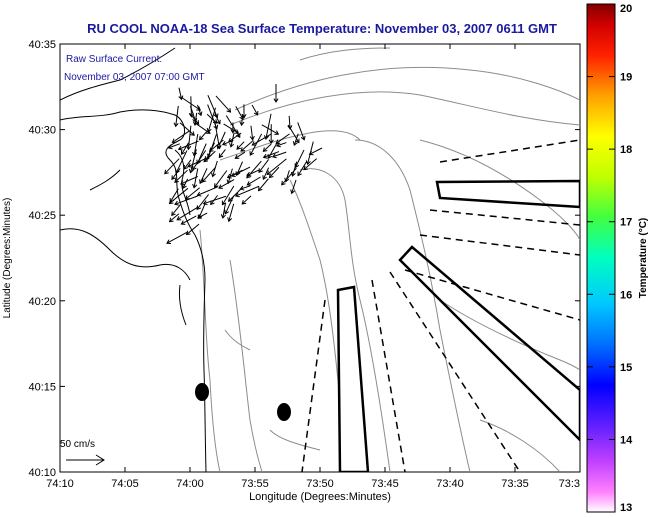 Image resolution: width=651 pixels, height=518 pixels. Describe the element at coordinates (190, 484) in the screenshot. I see `x-tick-label: 74:00` at that location.